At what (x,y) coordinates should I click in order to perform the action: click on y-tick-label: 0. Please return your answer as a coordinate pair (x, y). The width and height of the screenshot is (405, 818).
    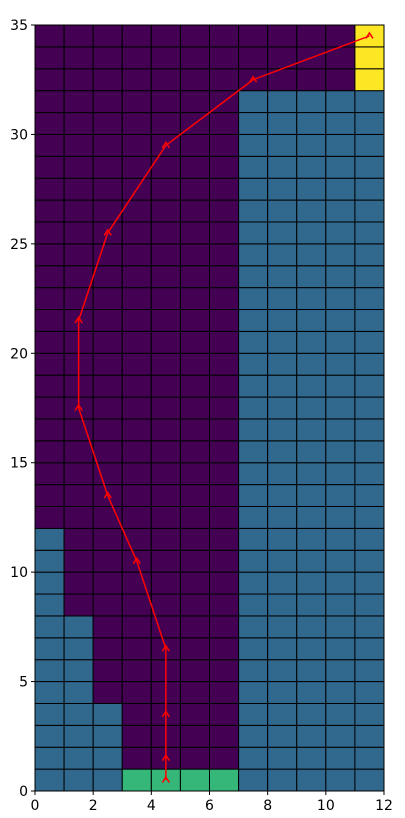
    Looking at the image, I should click on (23, 792).